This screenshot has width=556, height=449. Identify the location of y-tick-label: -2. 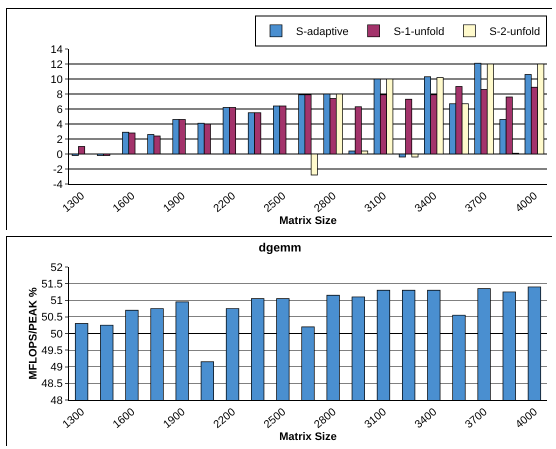
(58, 170).